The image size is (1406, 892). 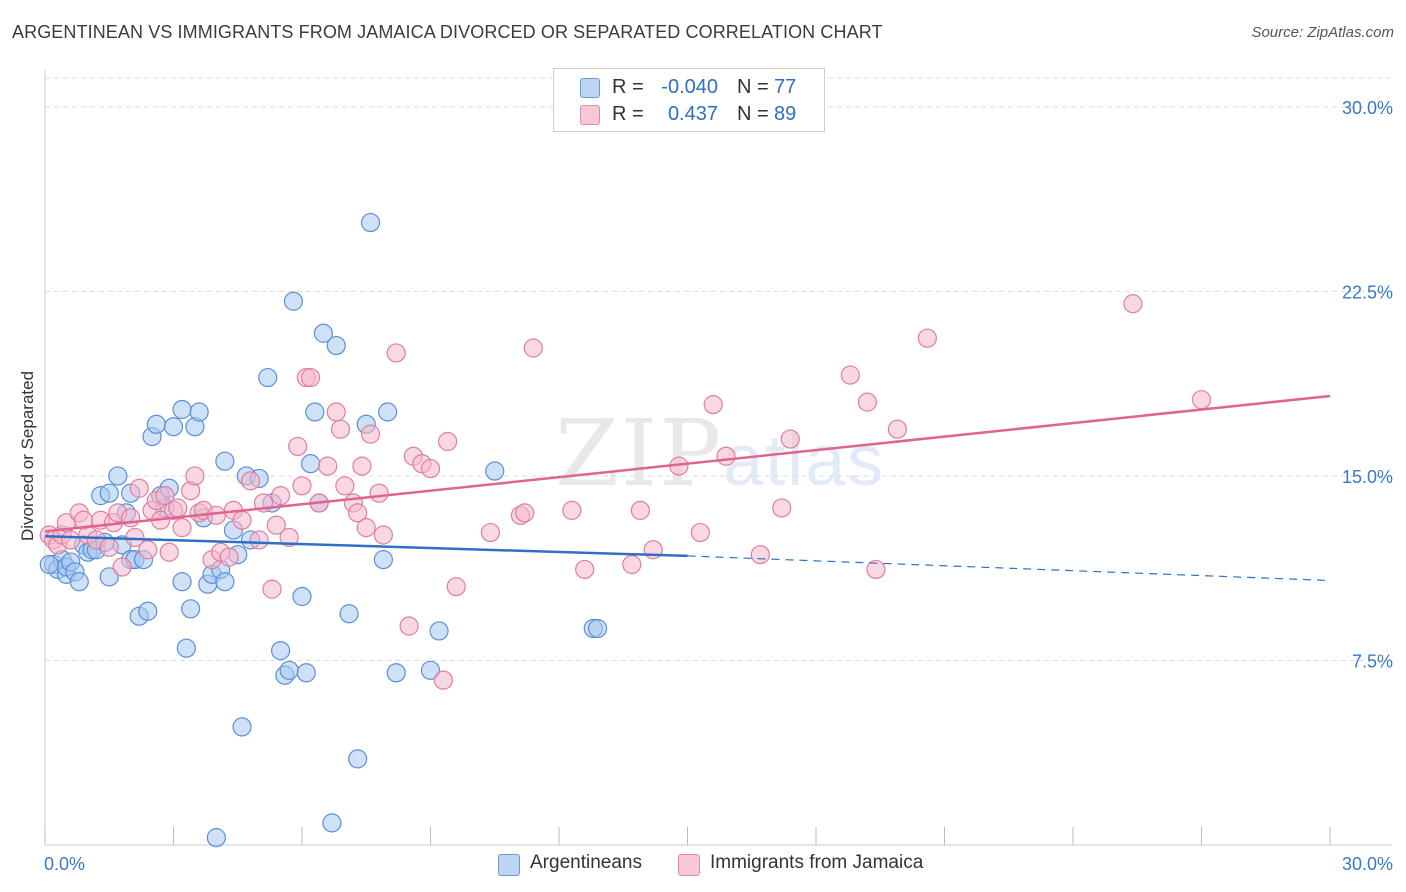 I want to click on watermark-atlas: atlas, so click(x=804, y=461).